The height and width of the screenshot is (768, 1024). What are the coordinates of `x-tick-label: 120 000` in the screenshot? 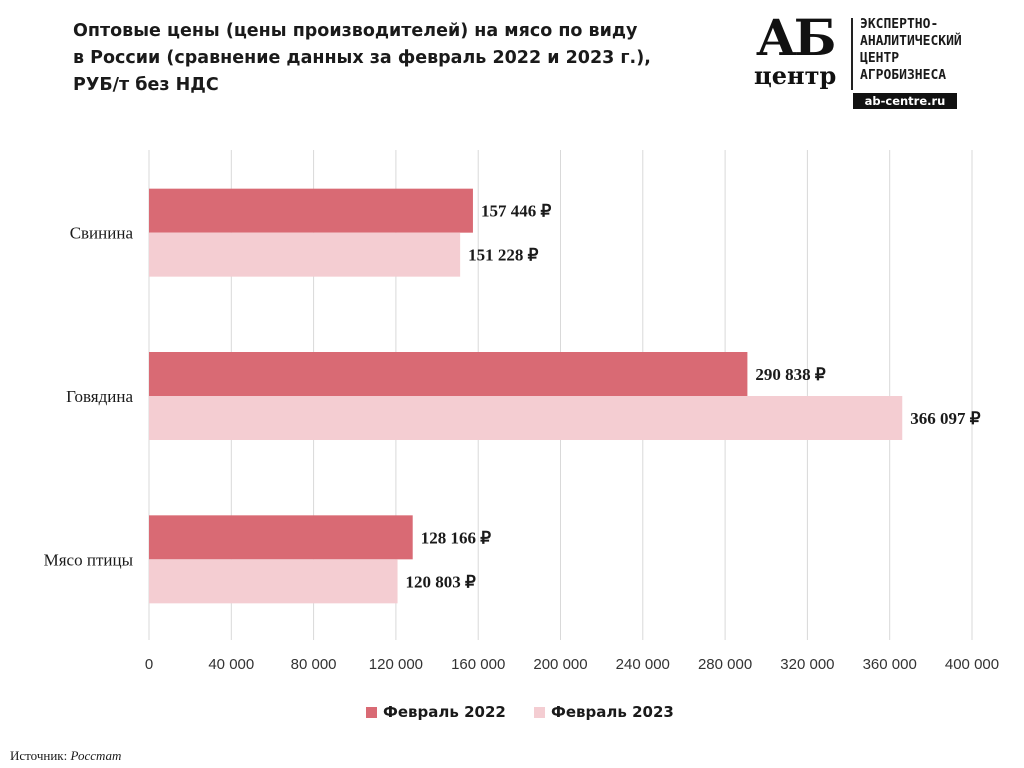 It's located at (396, 664).